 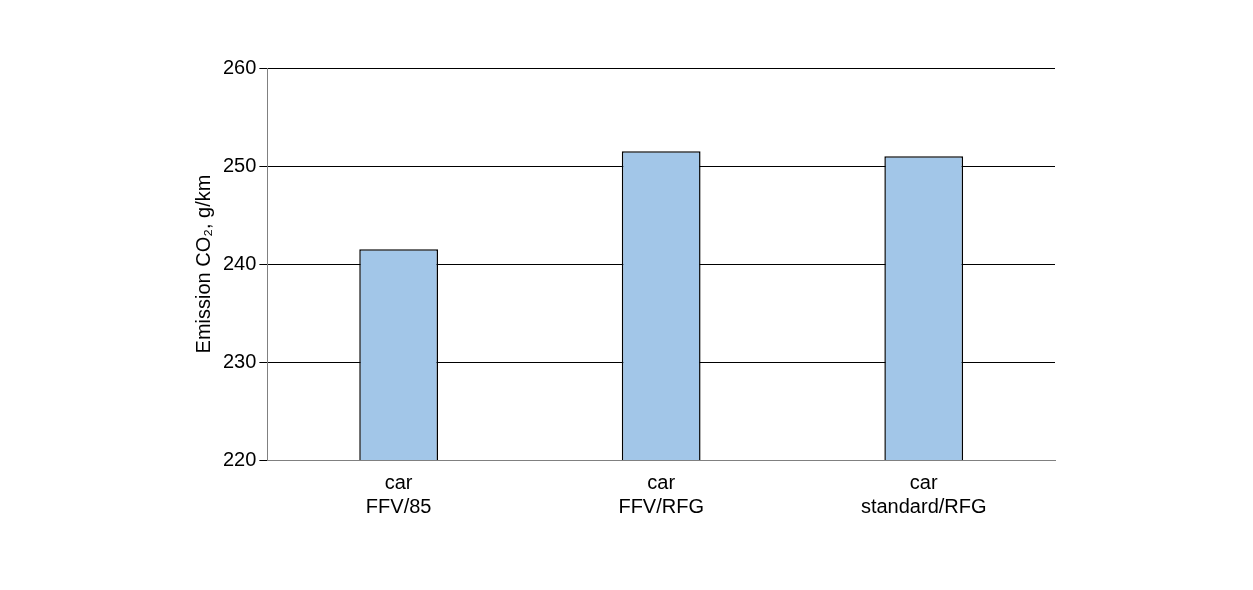 I want to click on y-tick-label: 250, so click(x=239, y=164).